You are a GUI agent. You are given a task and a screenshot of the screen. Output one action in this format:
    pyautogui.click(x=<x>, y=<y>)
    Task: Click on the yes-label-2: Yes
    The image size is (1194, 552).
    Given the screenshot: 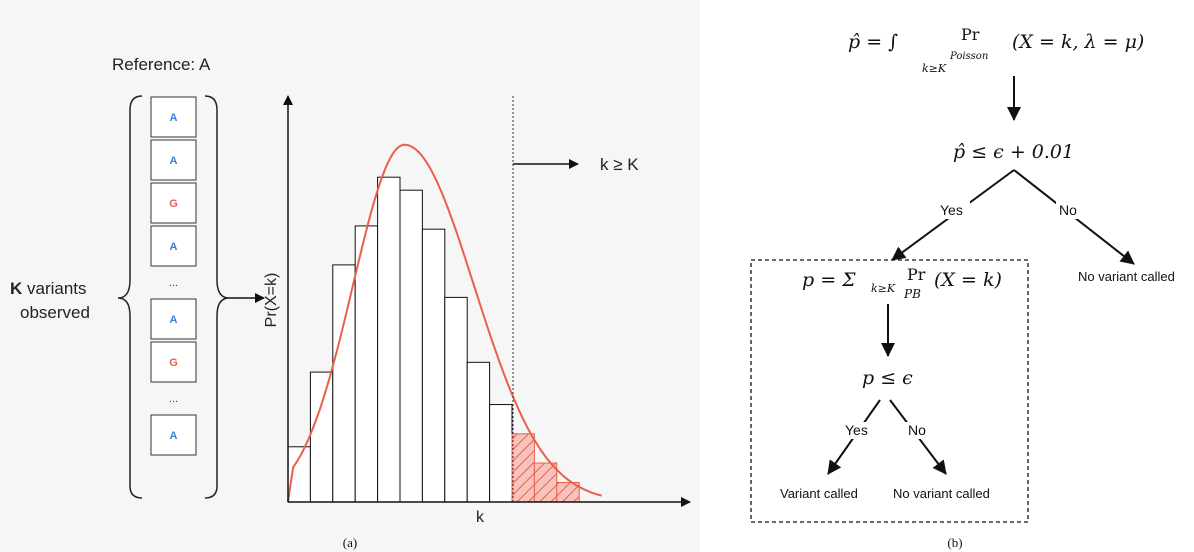 What is the action you would take?
    pyautogui.click(x=856, y=430)
    